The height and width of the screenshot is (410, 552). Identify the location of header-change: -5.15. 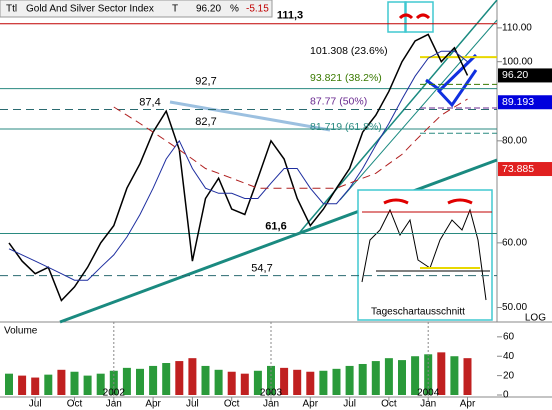
(257, 9).